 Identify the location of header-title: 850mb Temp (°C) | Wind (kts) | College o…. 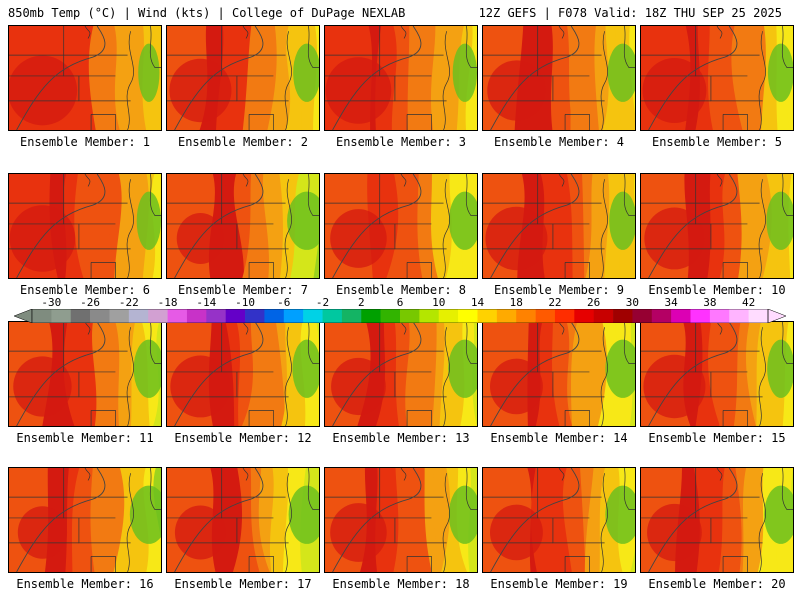
(207, 13).